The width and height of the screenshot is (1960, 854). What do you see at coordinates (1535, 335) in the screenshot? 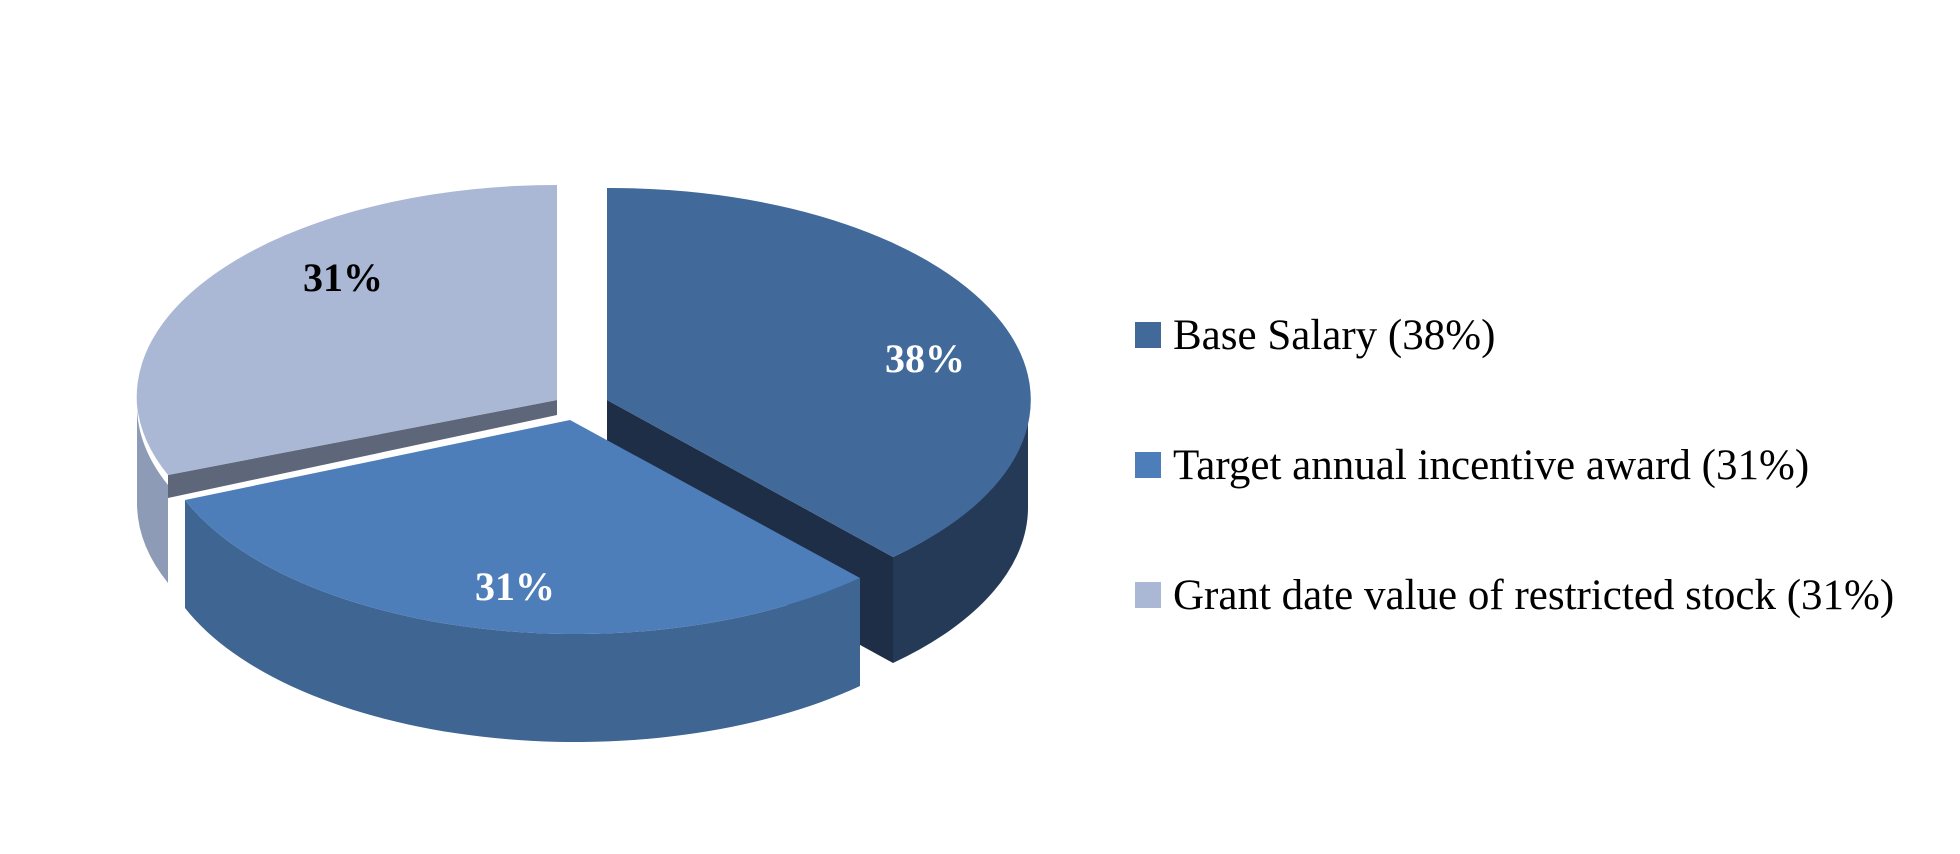
I see `legend-item-base-salary: Base Salary (38%)` at bounding box center [1535, 335].